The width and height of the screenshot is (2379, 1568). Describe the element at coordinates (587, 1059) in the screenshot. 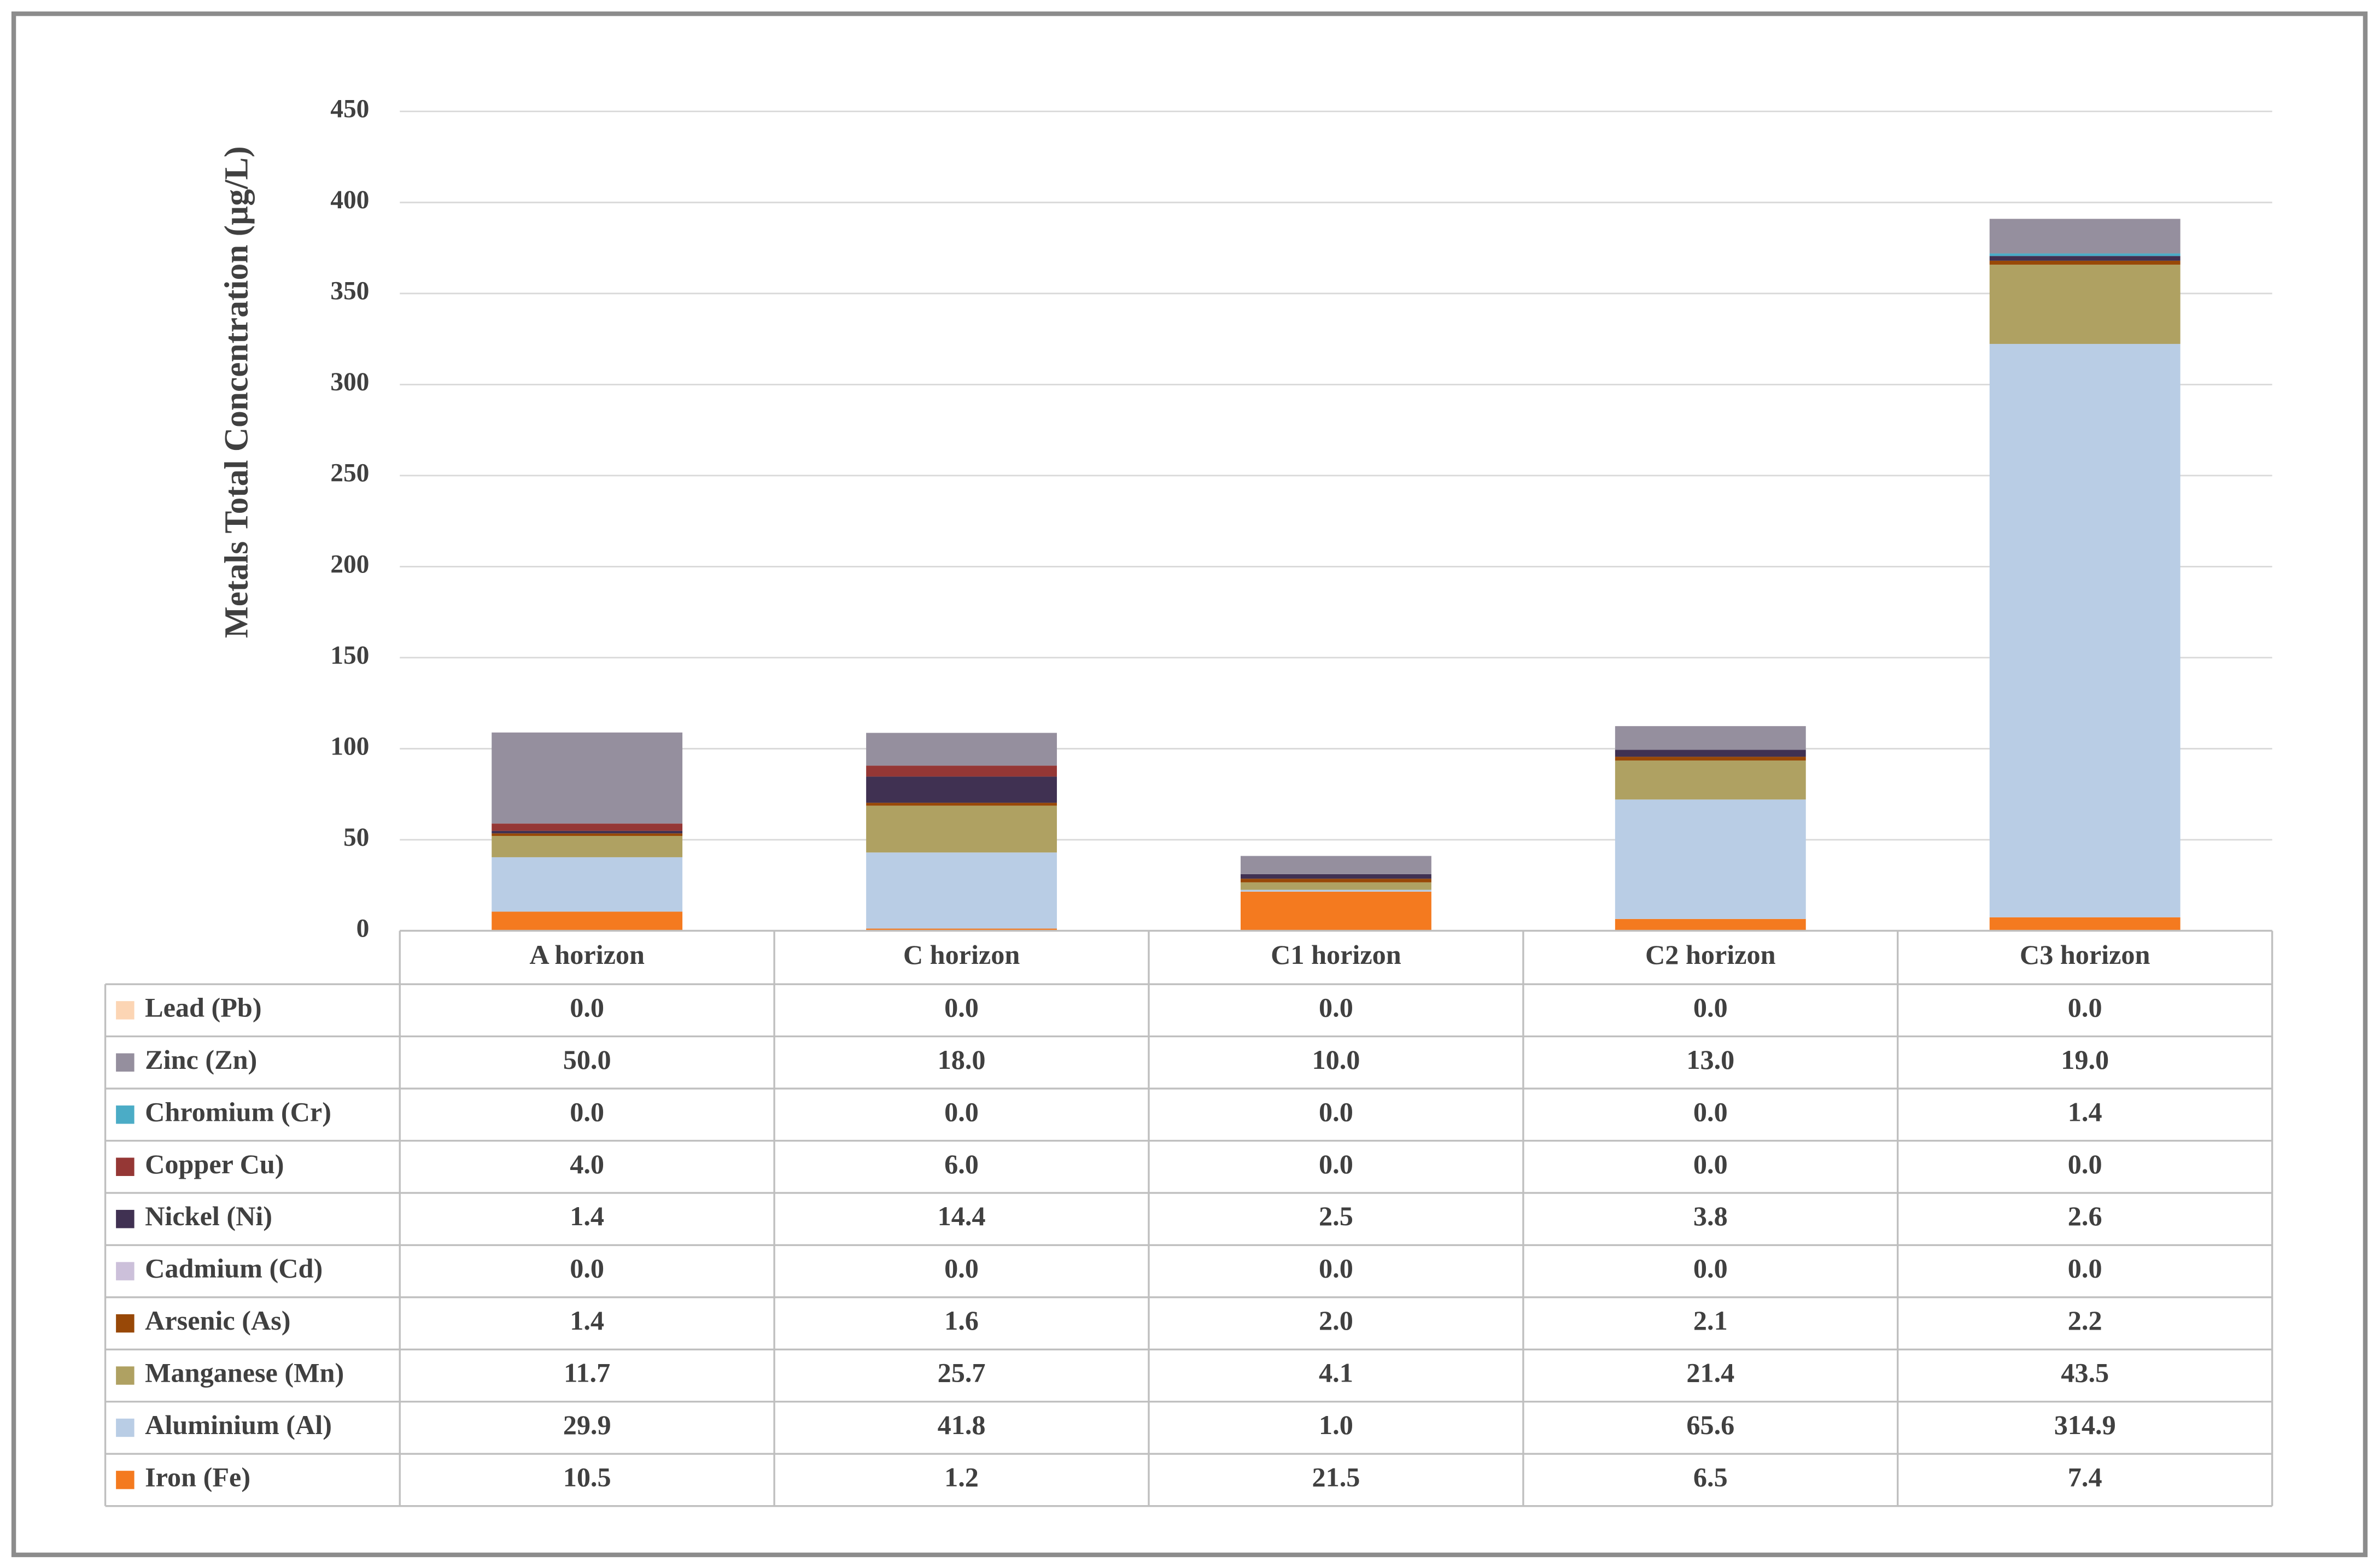

I see `table-value: 50.0` at that location.